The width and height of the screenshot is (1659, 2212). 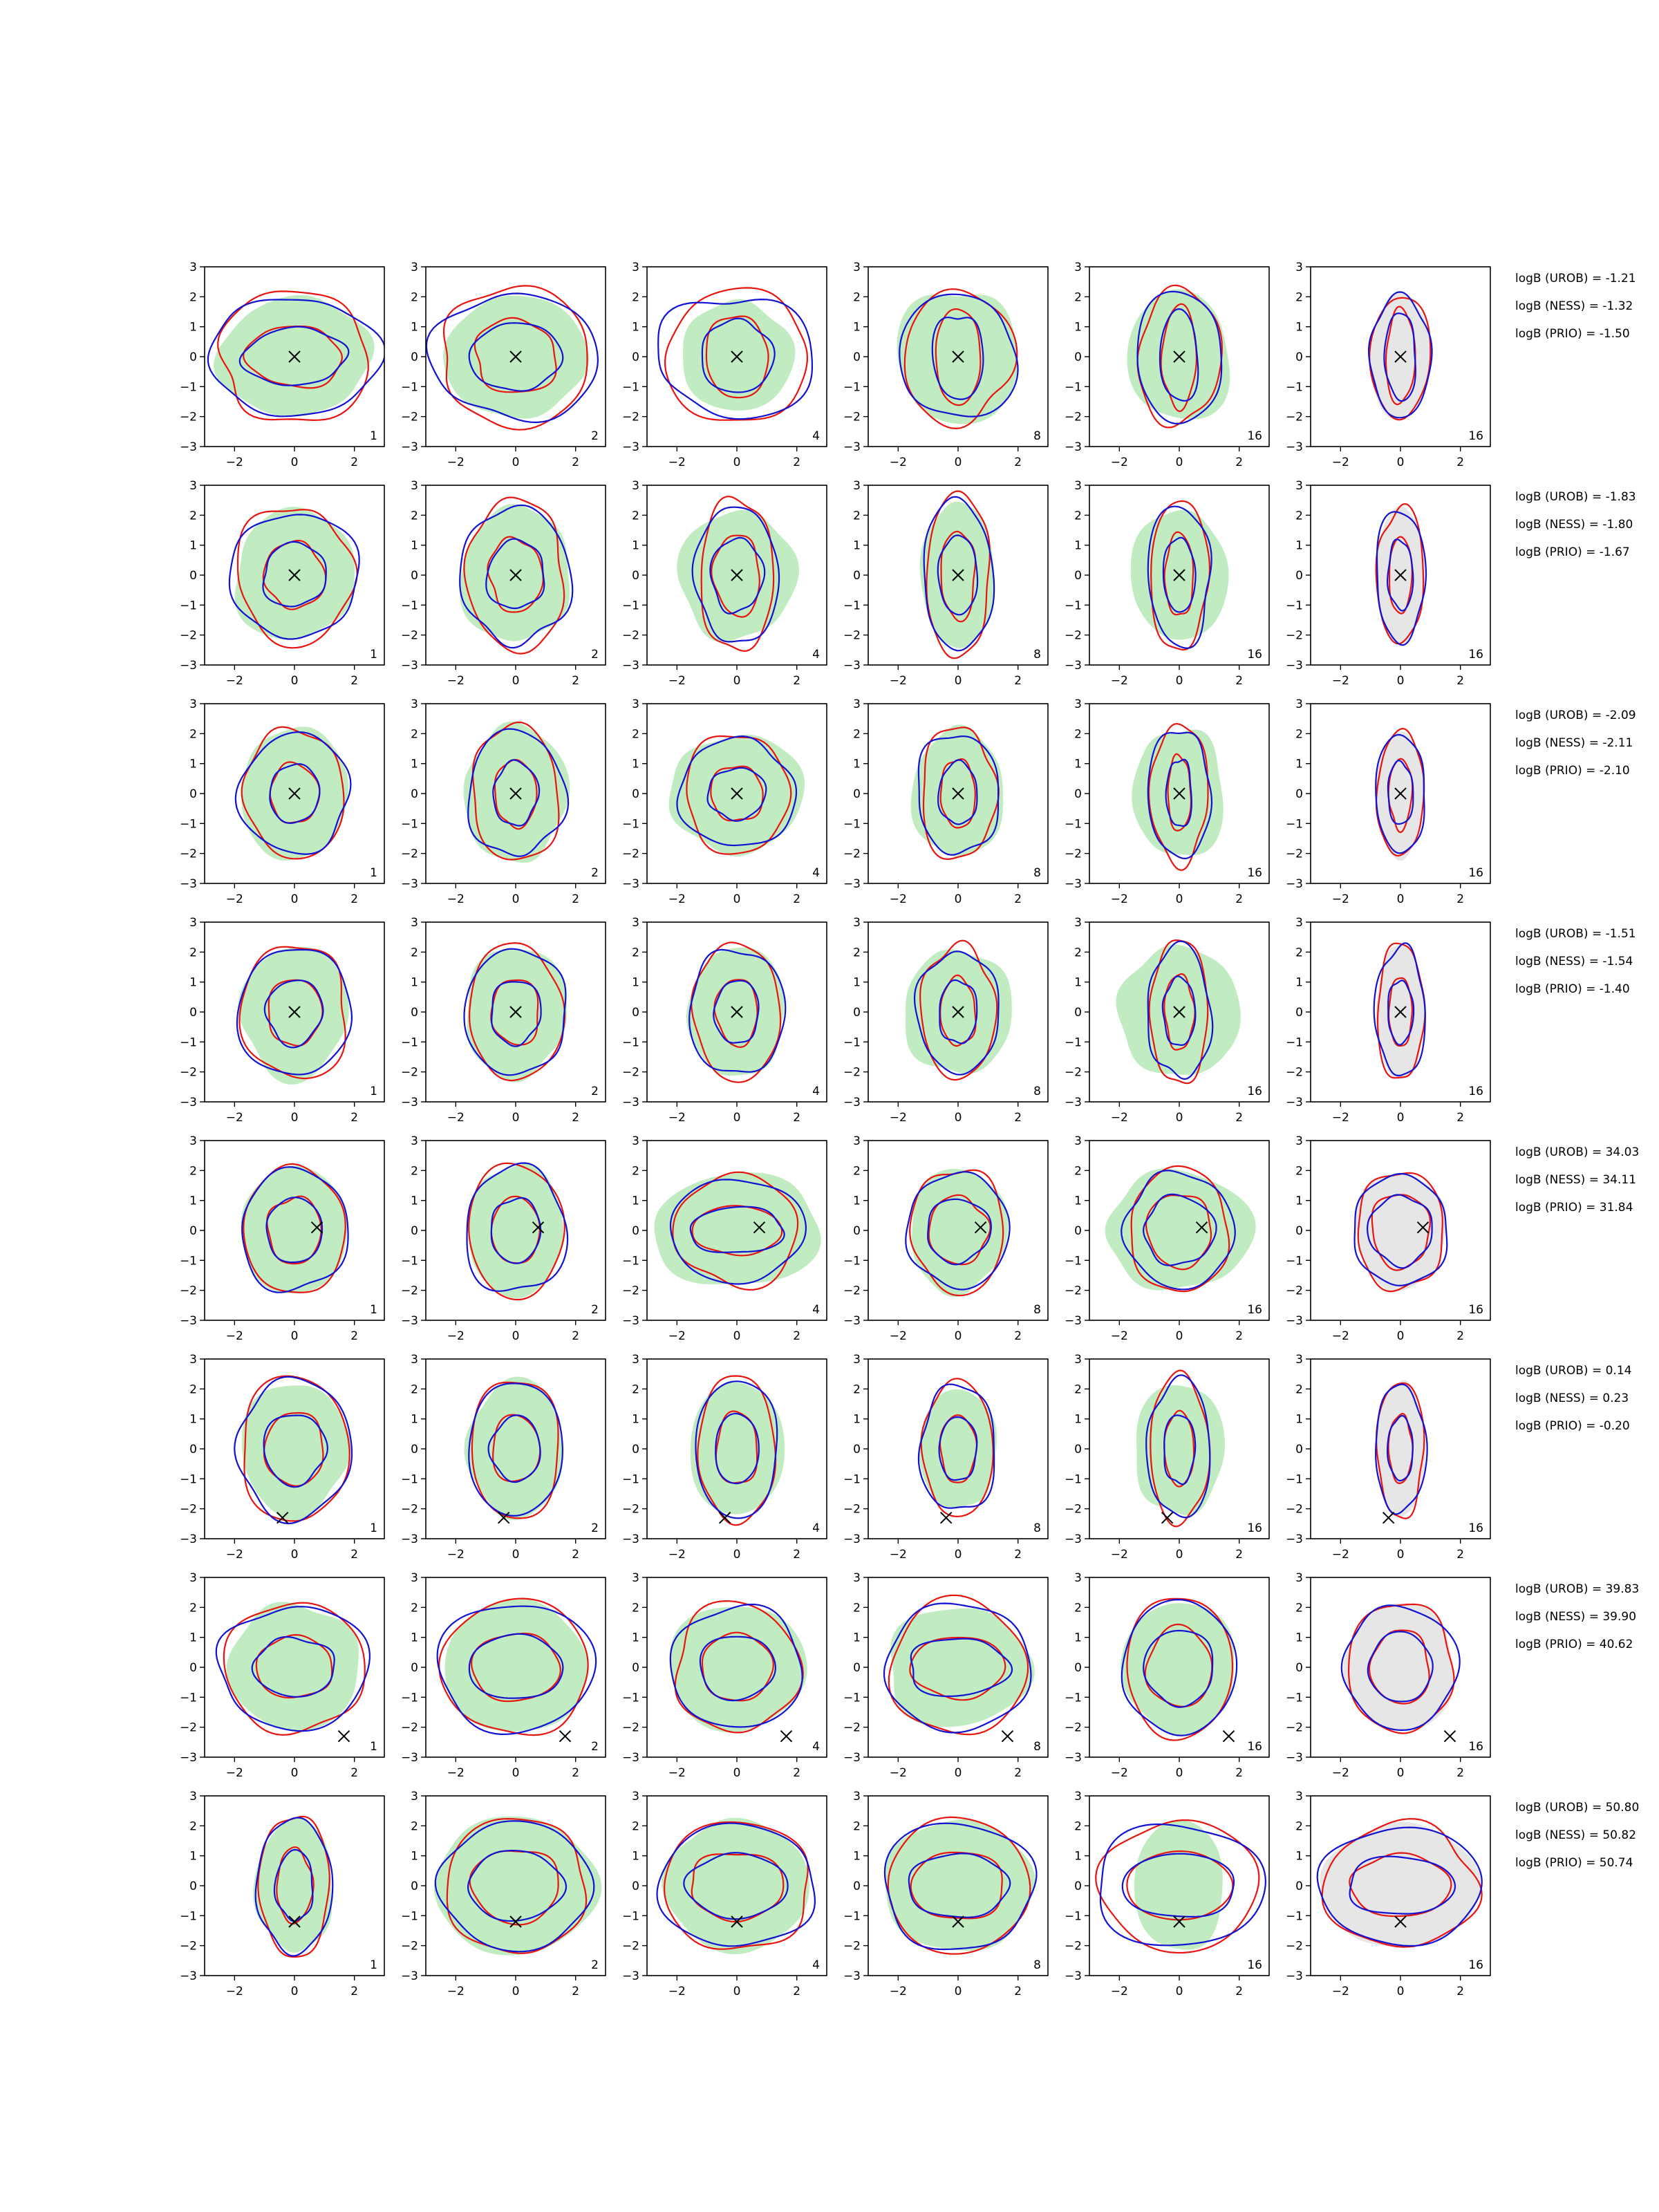 I want to click on panel-r3-c5: −3 −2 −1 0 1 2 3 −2 0 2 16, so click(x=1167, y=801).